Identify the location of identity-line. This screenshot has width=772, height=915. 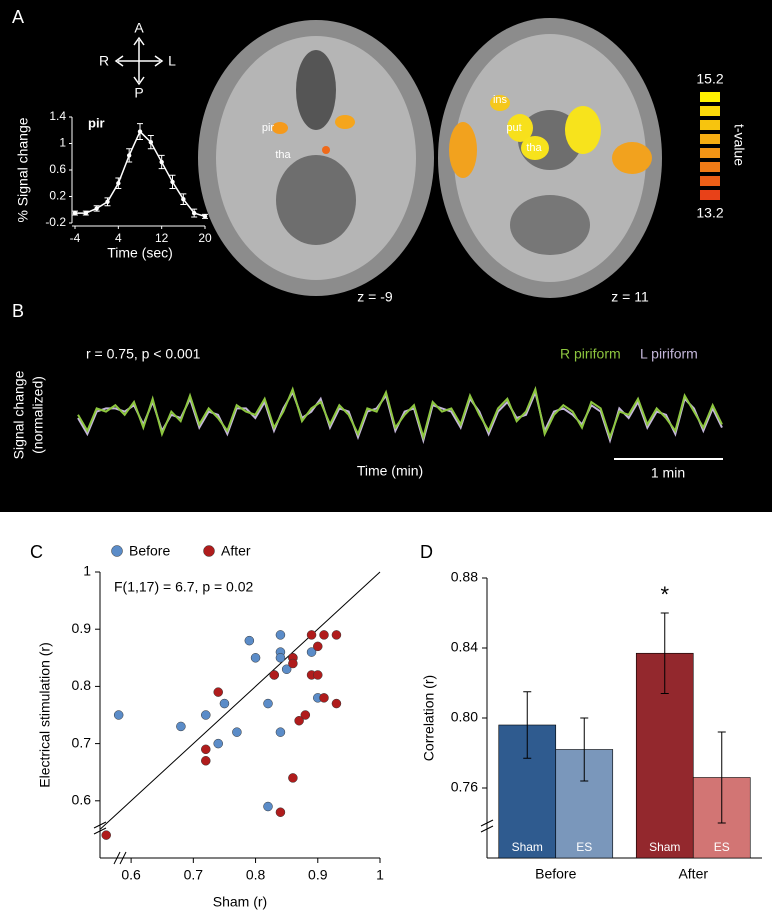
(240, 700).